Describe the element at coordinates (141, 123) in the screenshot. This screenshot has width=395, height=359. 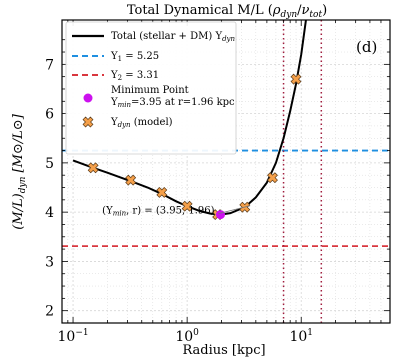
I see `legend-label-model: Υdyn (model)` at that location.